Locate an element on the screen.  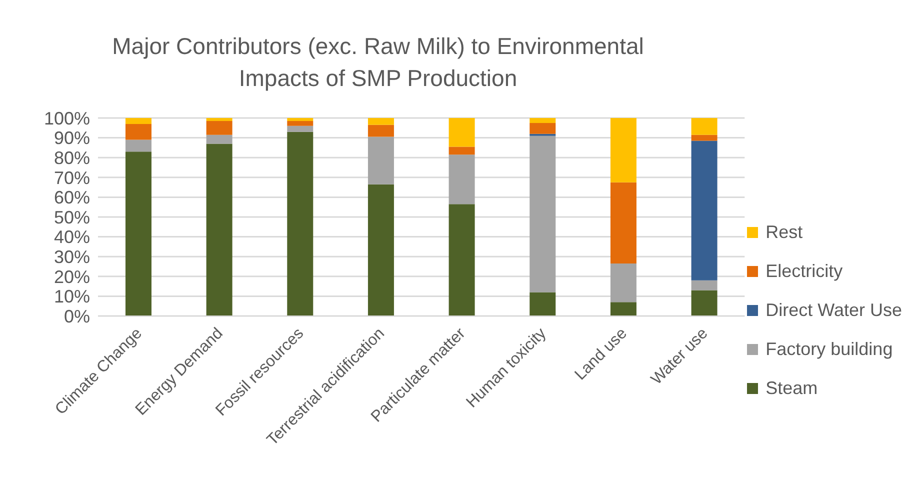
legend-label: Electricity is located at coordinates (804, 271).